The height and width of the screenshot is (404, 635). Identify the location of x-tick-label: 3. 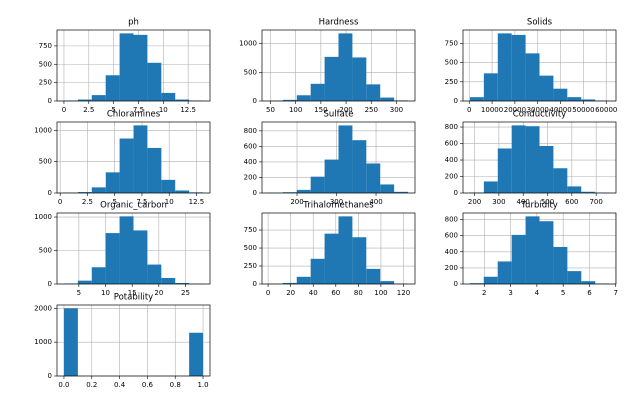
(510, 293).